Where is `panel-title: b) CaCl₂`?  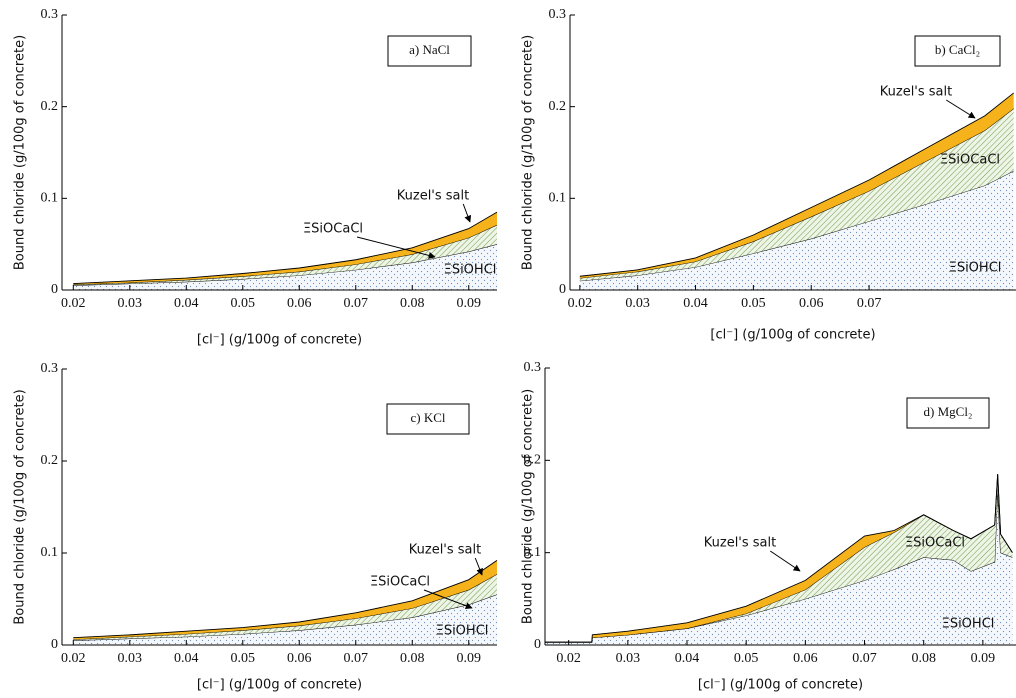
panel-title: b) CaCl₂ is located at coordinates (957, 49).